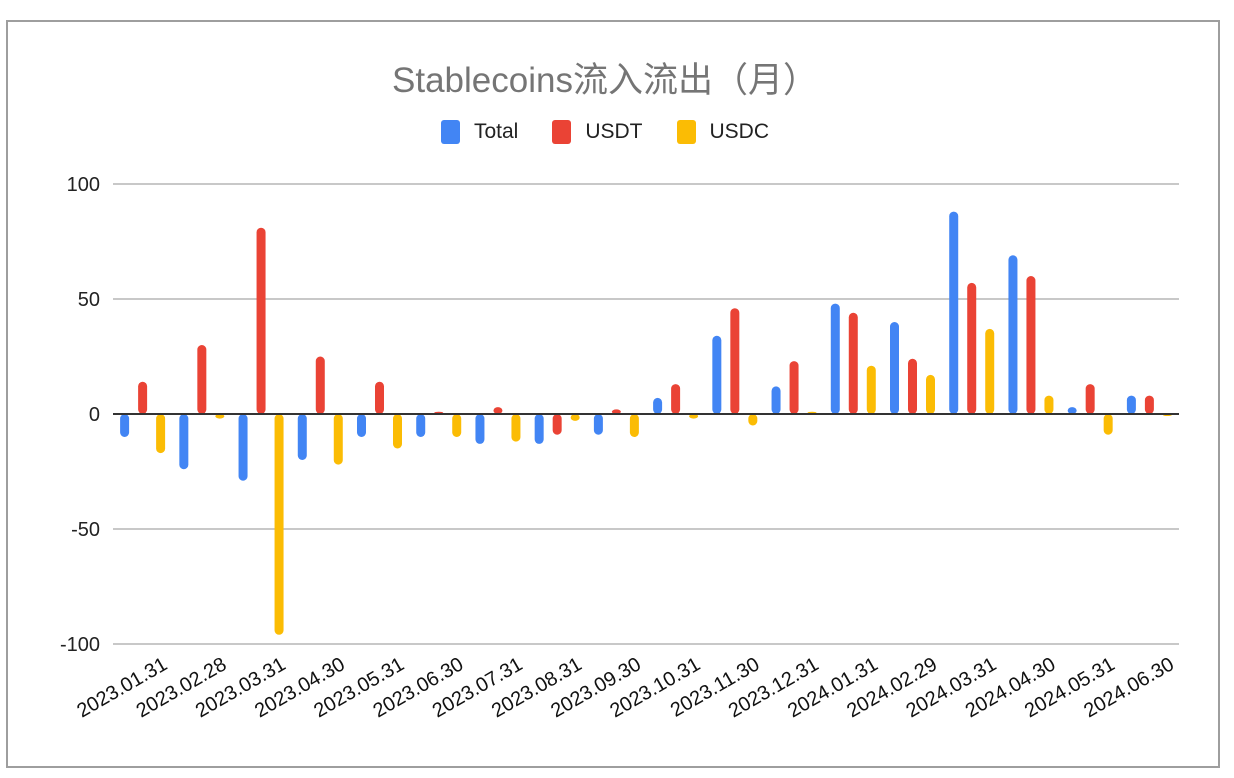  I want to click on legend-label-usdc: USDC, so click(739, 131).